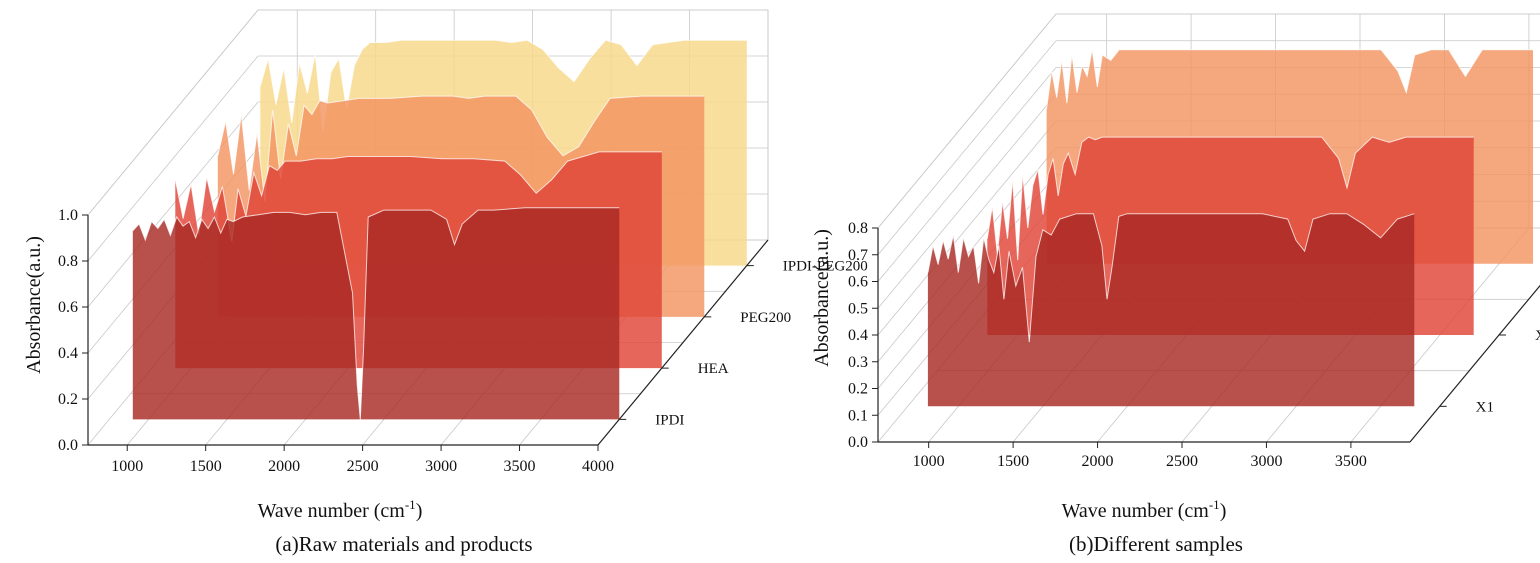 This screenshot has width=1540, height=563. I want to click on series-area-ipdi, so click(376, 313).